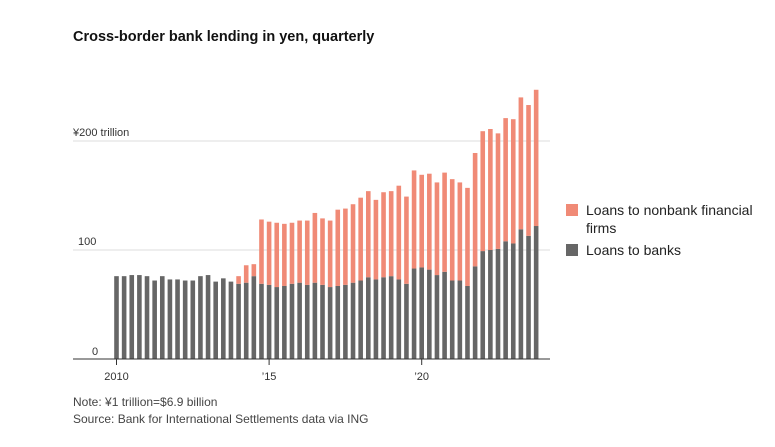 The image size is (775, 447). What do you see at coordinates (633, 250) in the screenshot?
I see `legend-label-banks: Loans to banks` at bounding box center [633, 250].